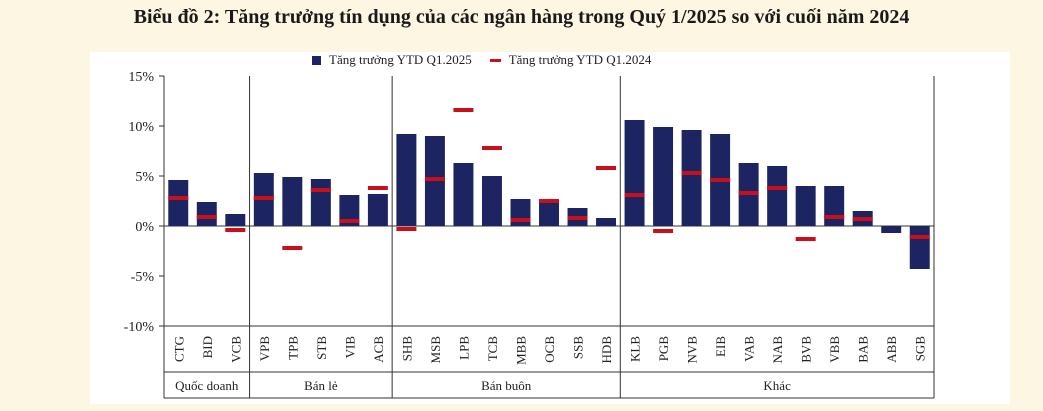 This screenshot has height=411, width=1043. I want to click on y-tick-label: 0%, so click(144, 227).